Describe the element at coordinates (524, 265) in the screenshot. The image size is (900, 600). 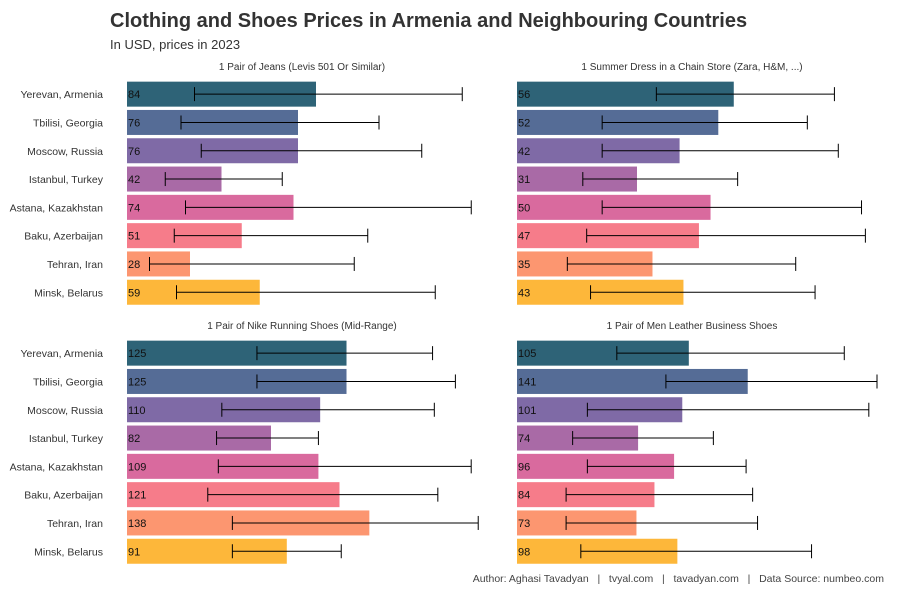
I see `bar-value-label: 35` at that location.